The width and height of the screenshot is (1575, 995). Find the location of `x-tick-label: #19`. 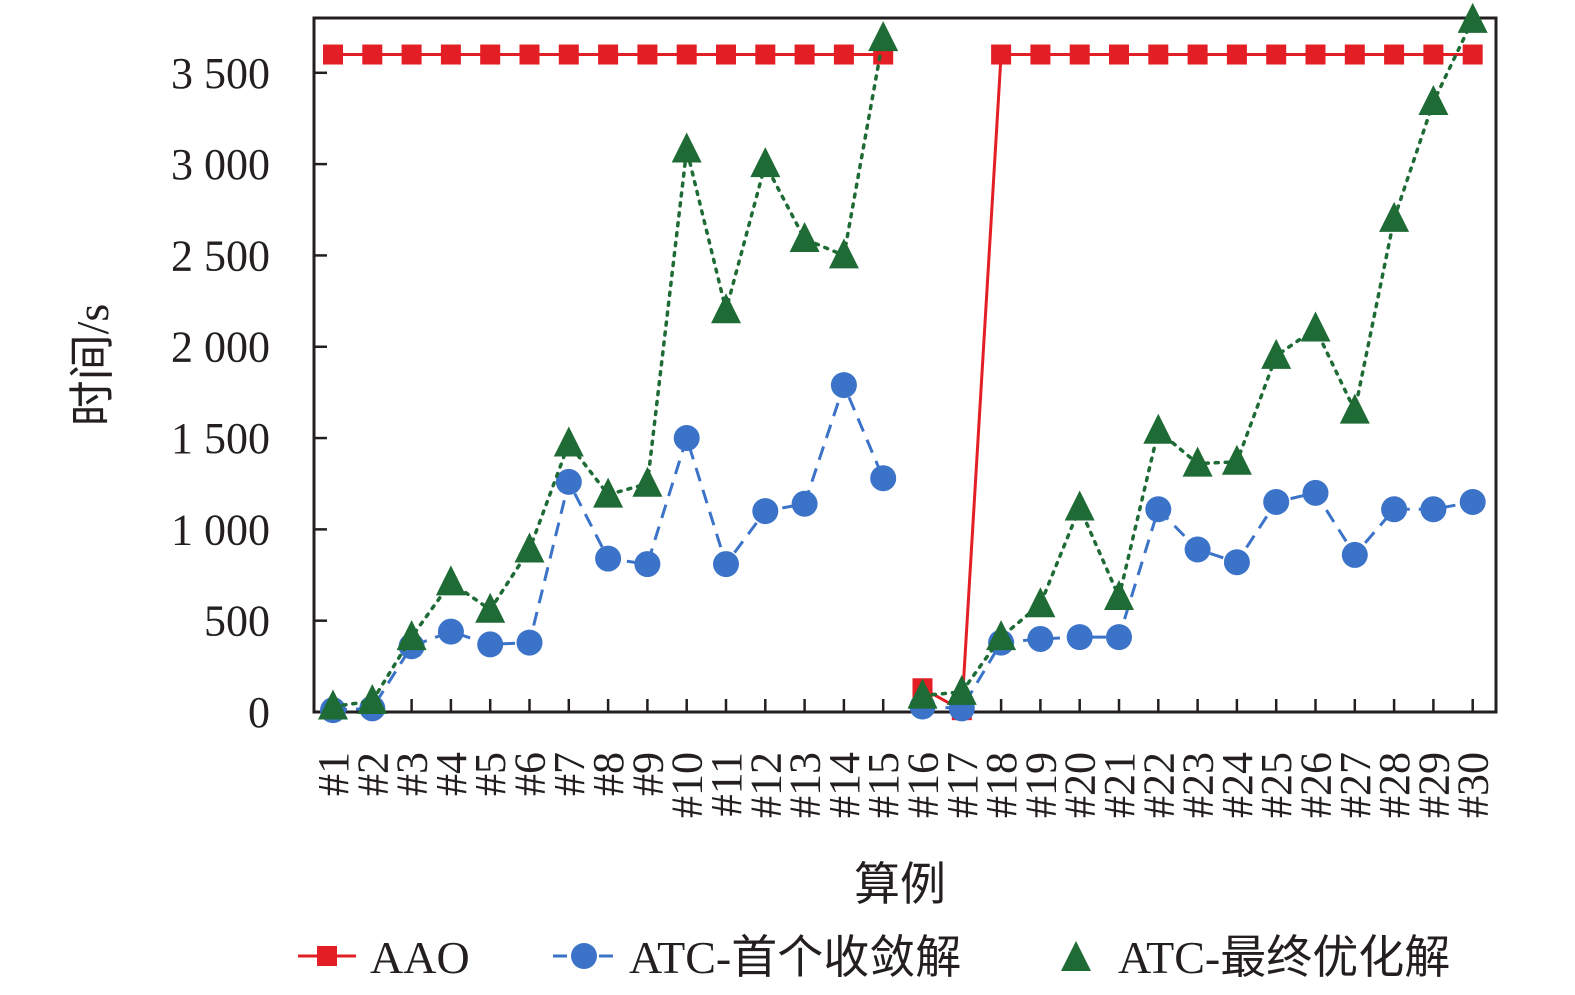

x-tick-label: #19 is located at coordinates (1040, 785).